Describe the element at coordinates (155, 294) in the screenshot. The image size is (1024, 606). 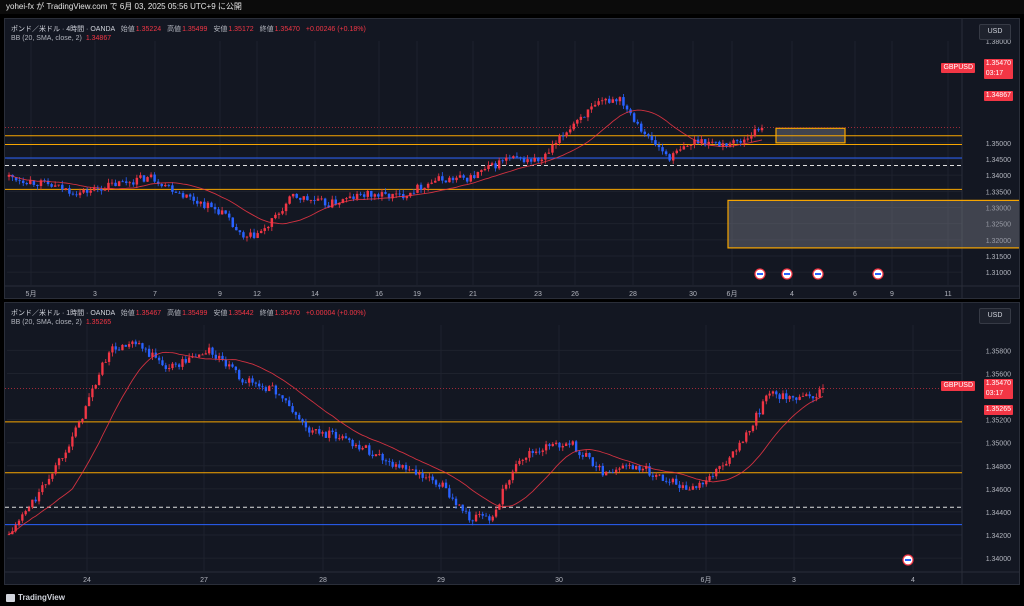
I see `x-tick-label: 7` at that location.